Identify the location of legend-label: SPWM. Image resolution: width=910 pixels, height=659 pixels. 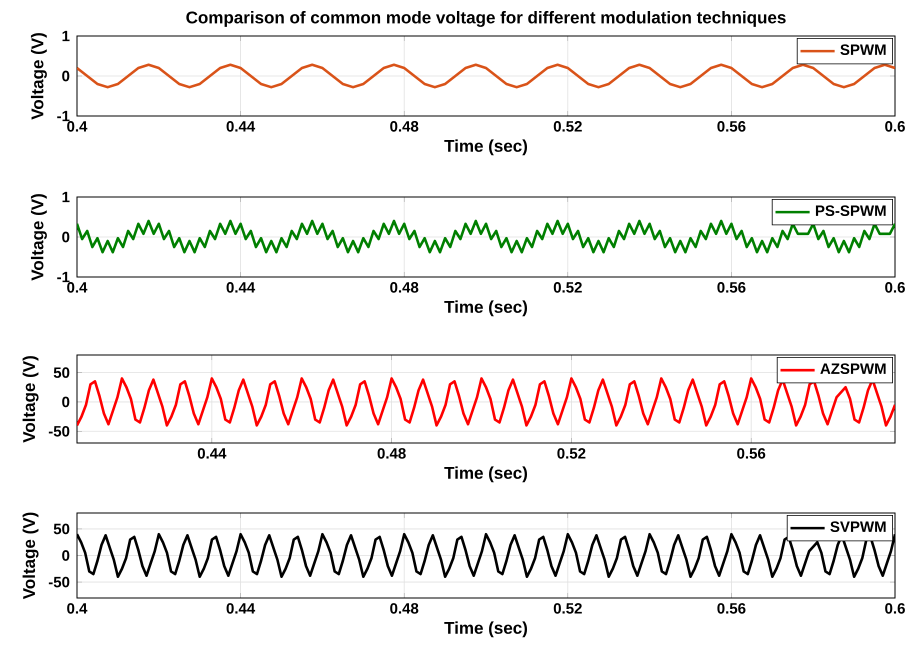
(863, 50).